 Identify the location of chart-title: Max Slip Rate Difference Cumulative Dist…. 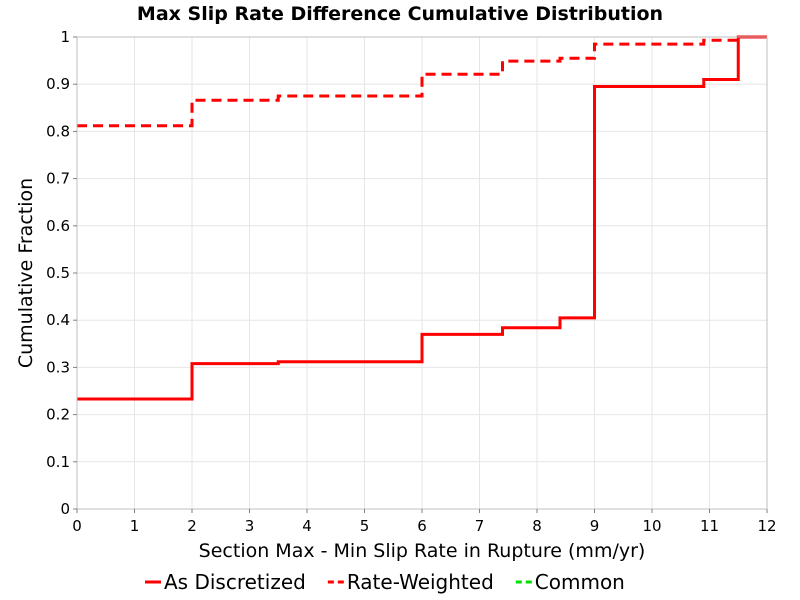
(400, 14).